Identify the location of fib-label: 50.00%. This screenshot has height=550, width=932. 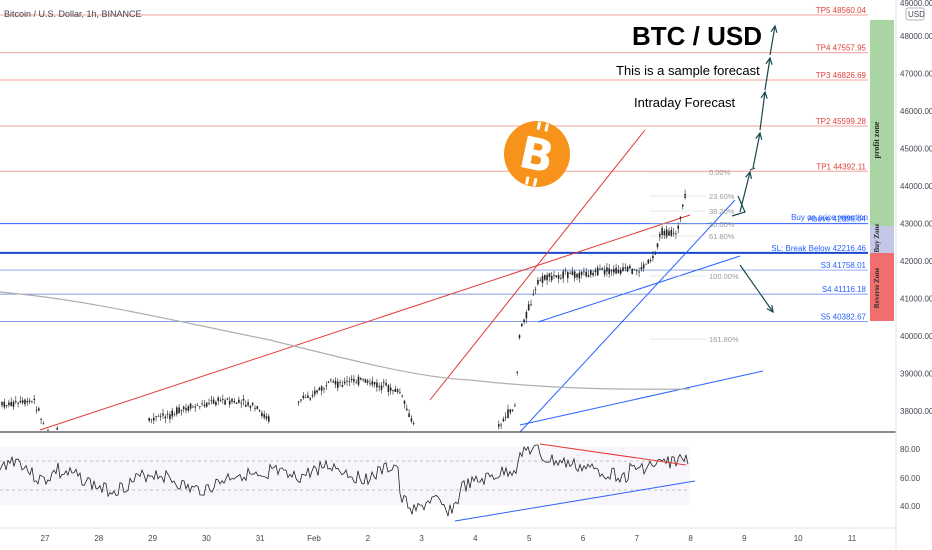
(722, 224).